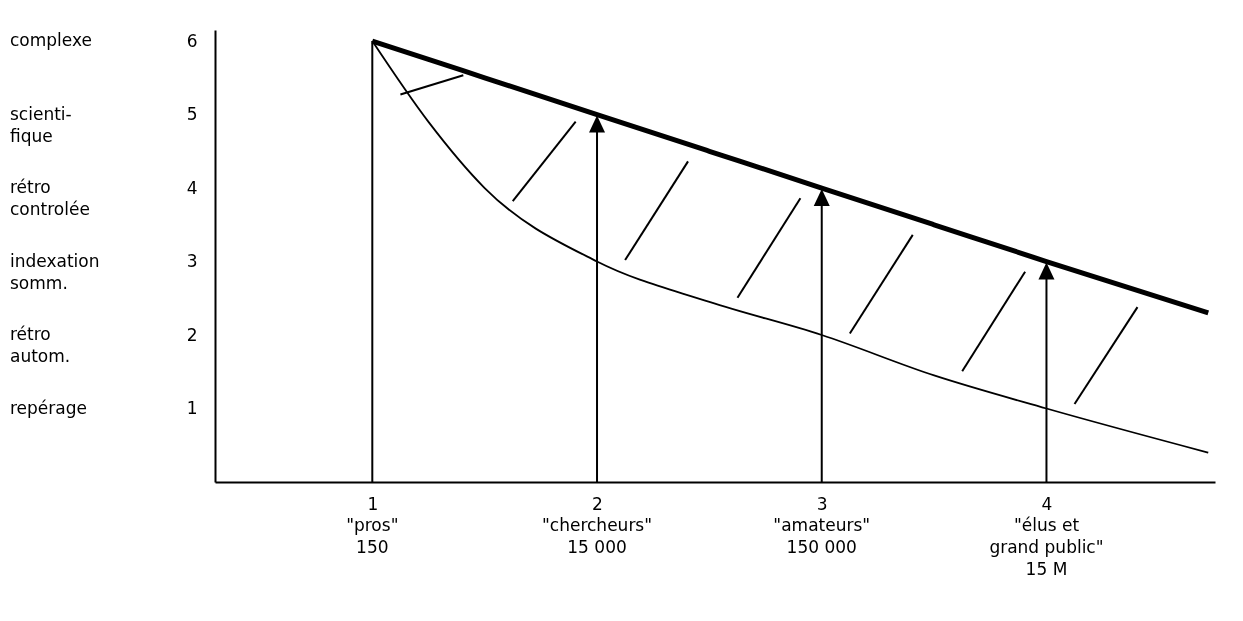 The height and width of the screenshot is (621, 1243). Describe the element at coordinates (192, 334) in the screenshot. I see `y-tick-label: 2` at that location.